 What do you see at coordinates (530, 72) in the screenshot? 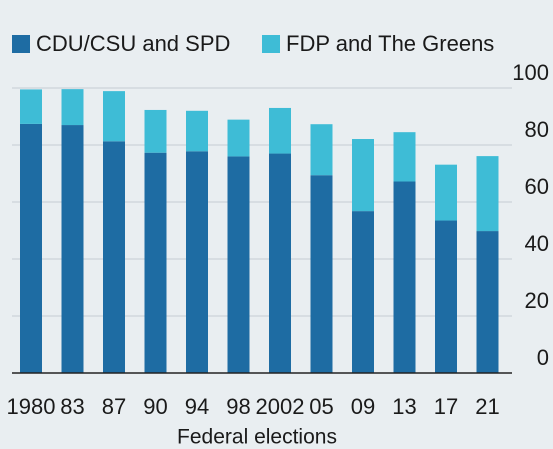
I see `y-tick-label: 100` at bounding box center [530, 72].